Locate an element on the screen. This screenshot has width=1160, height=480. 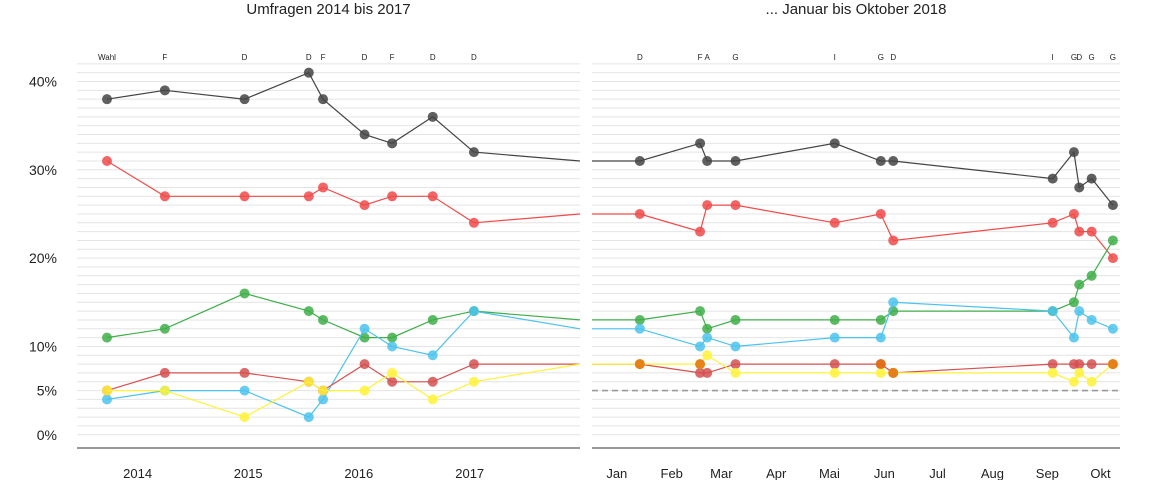
x-tick-label: Jul is located at coordinates (937, 473).